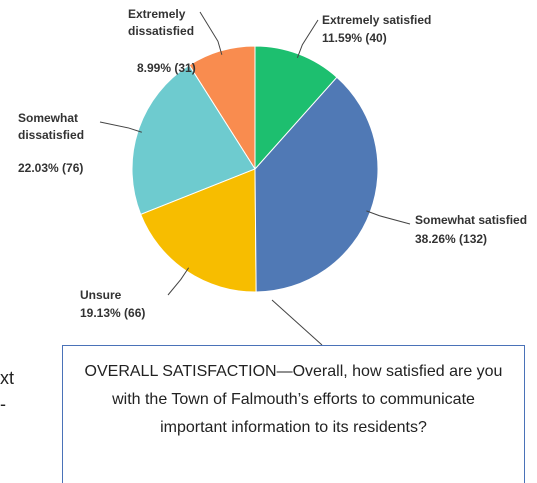 This screenshot has width=537, height=483. I want to click on slice-label: Extremely satisfied, so click(377, 20).